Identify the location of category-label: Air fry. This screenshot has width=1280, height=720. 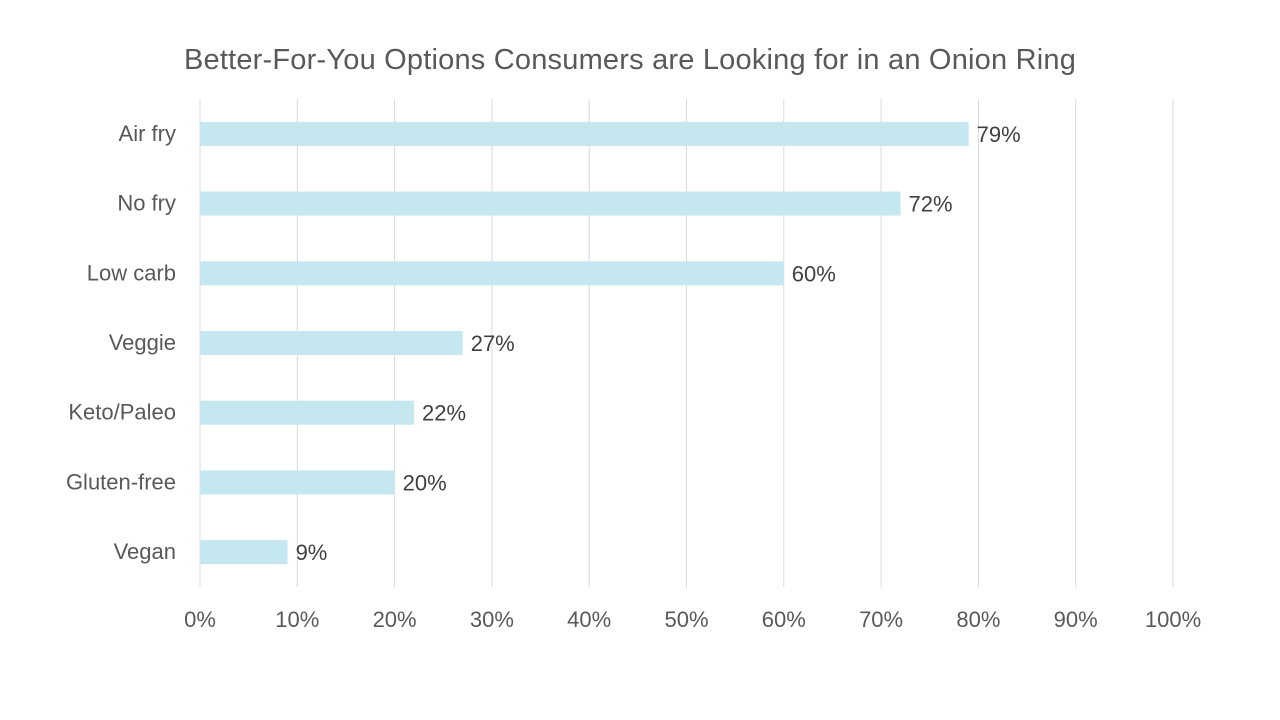
(147, 133).